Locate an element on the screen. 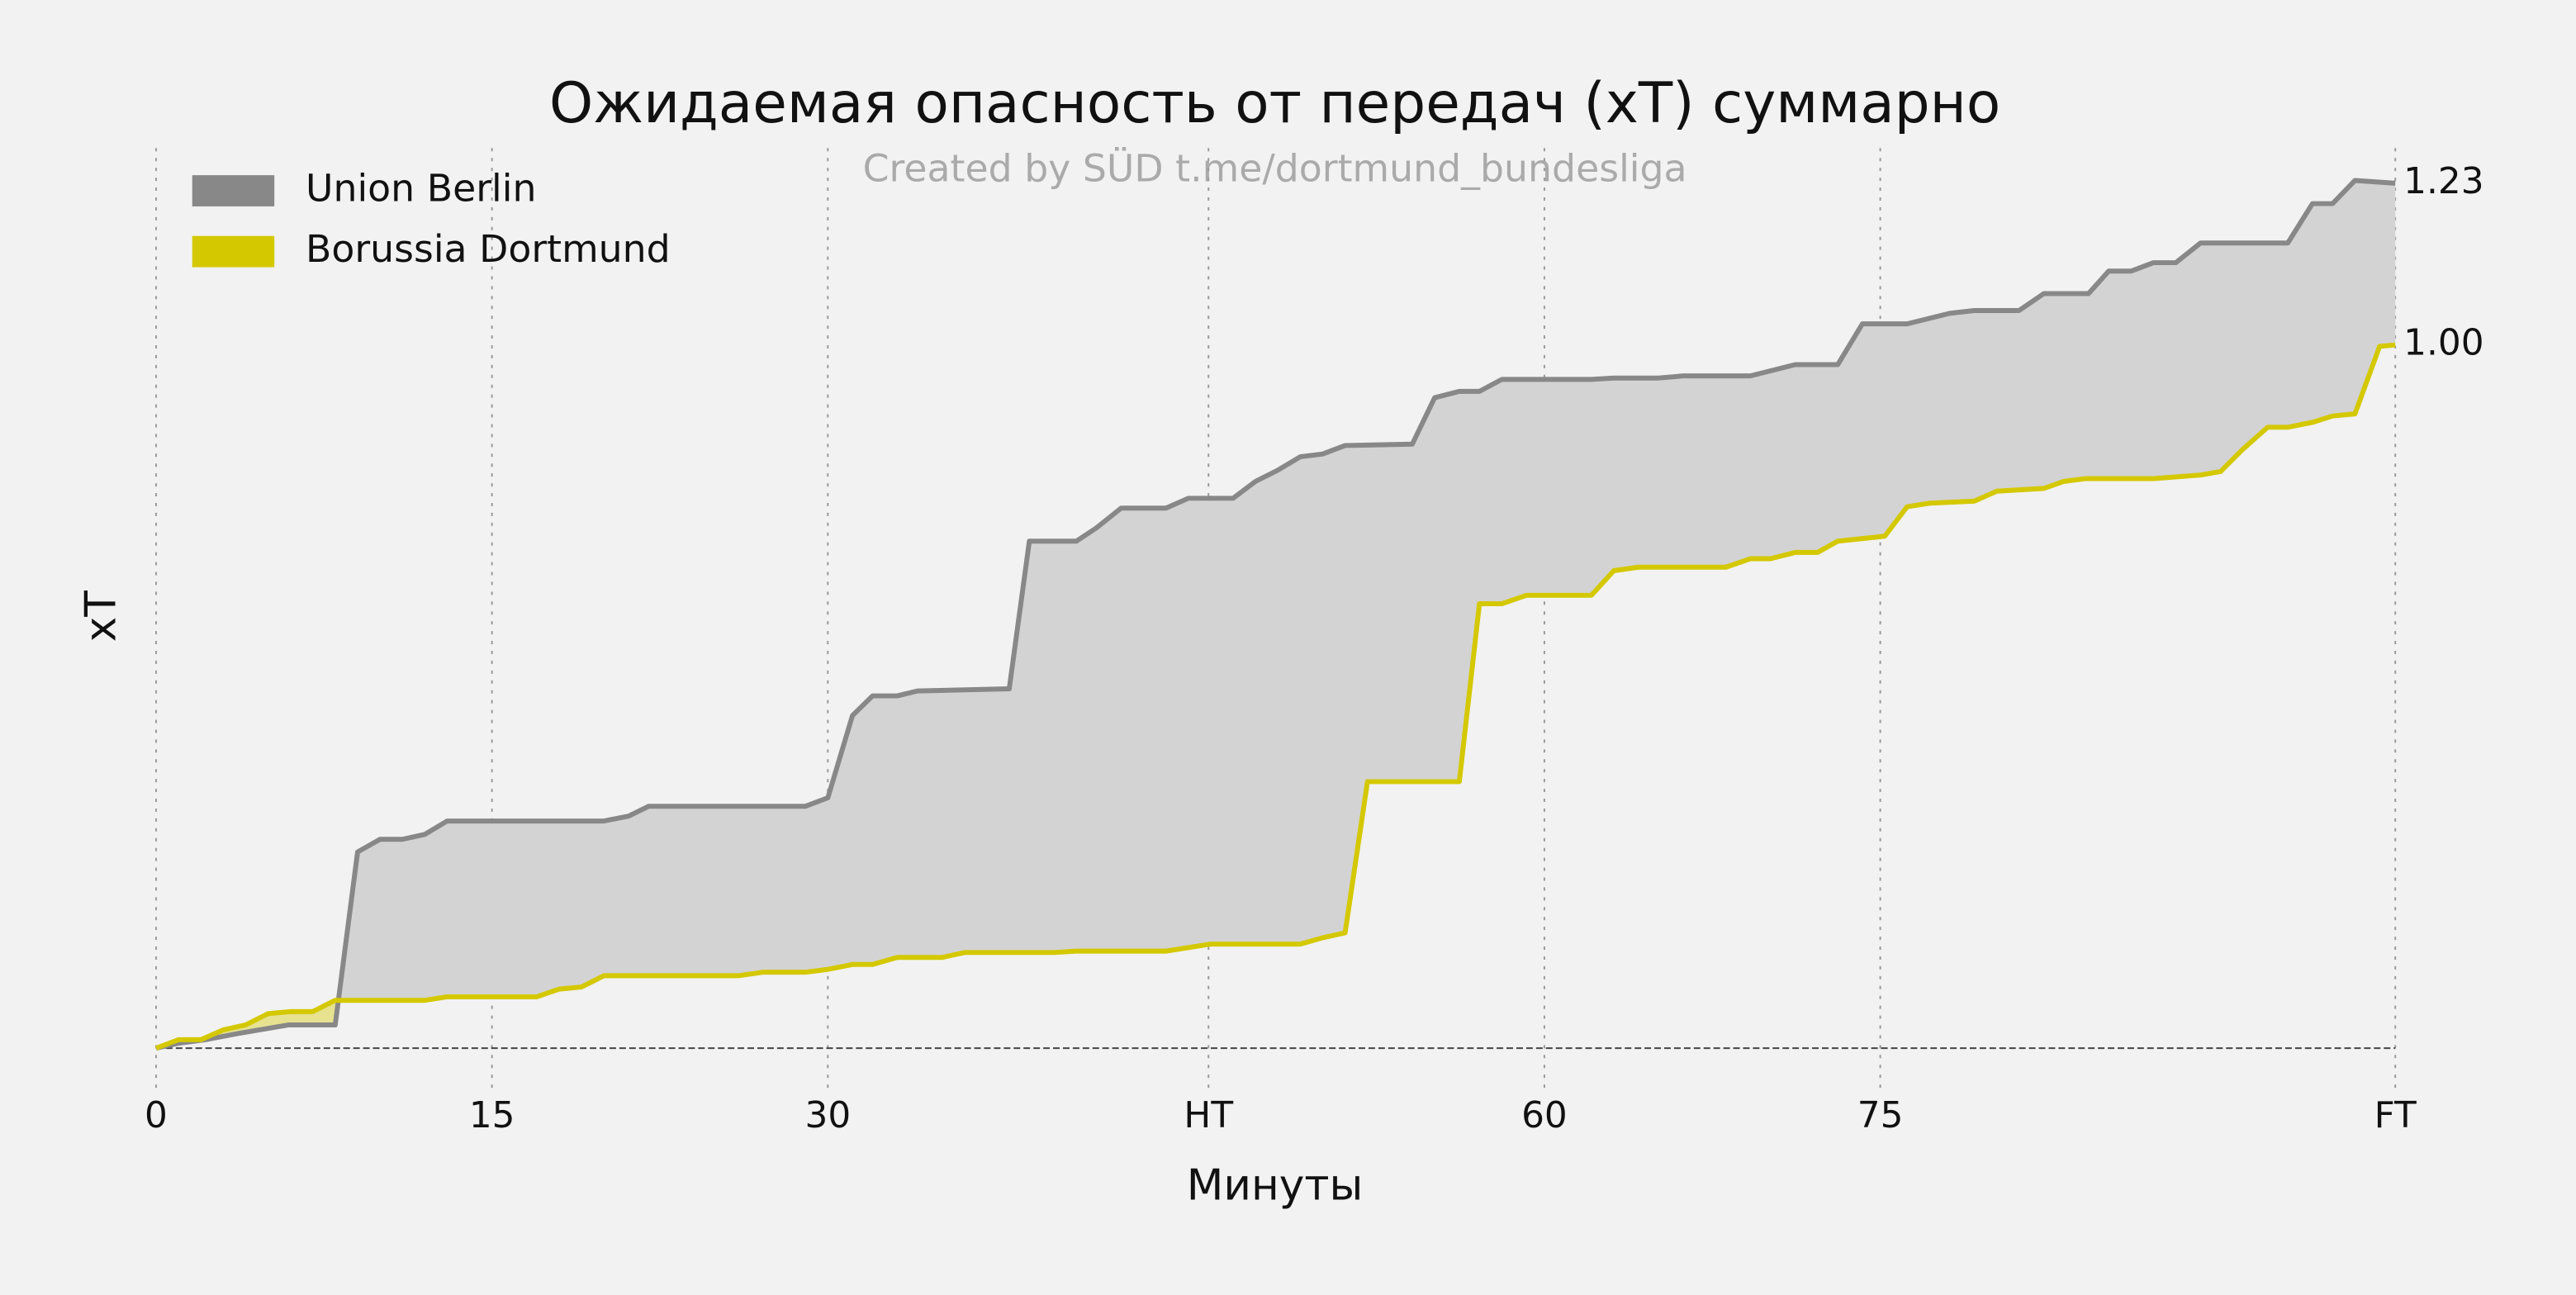 Image resolution: width=2576 pixels, height=1295 pixels. x-axis-label: Минуты is located at coordinates (1275, 1185).